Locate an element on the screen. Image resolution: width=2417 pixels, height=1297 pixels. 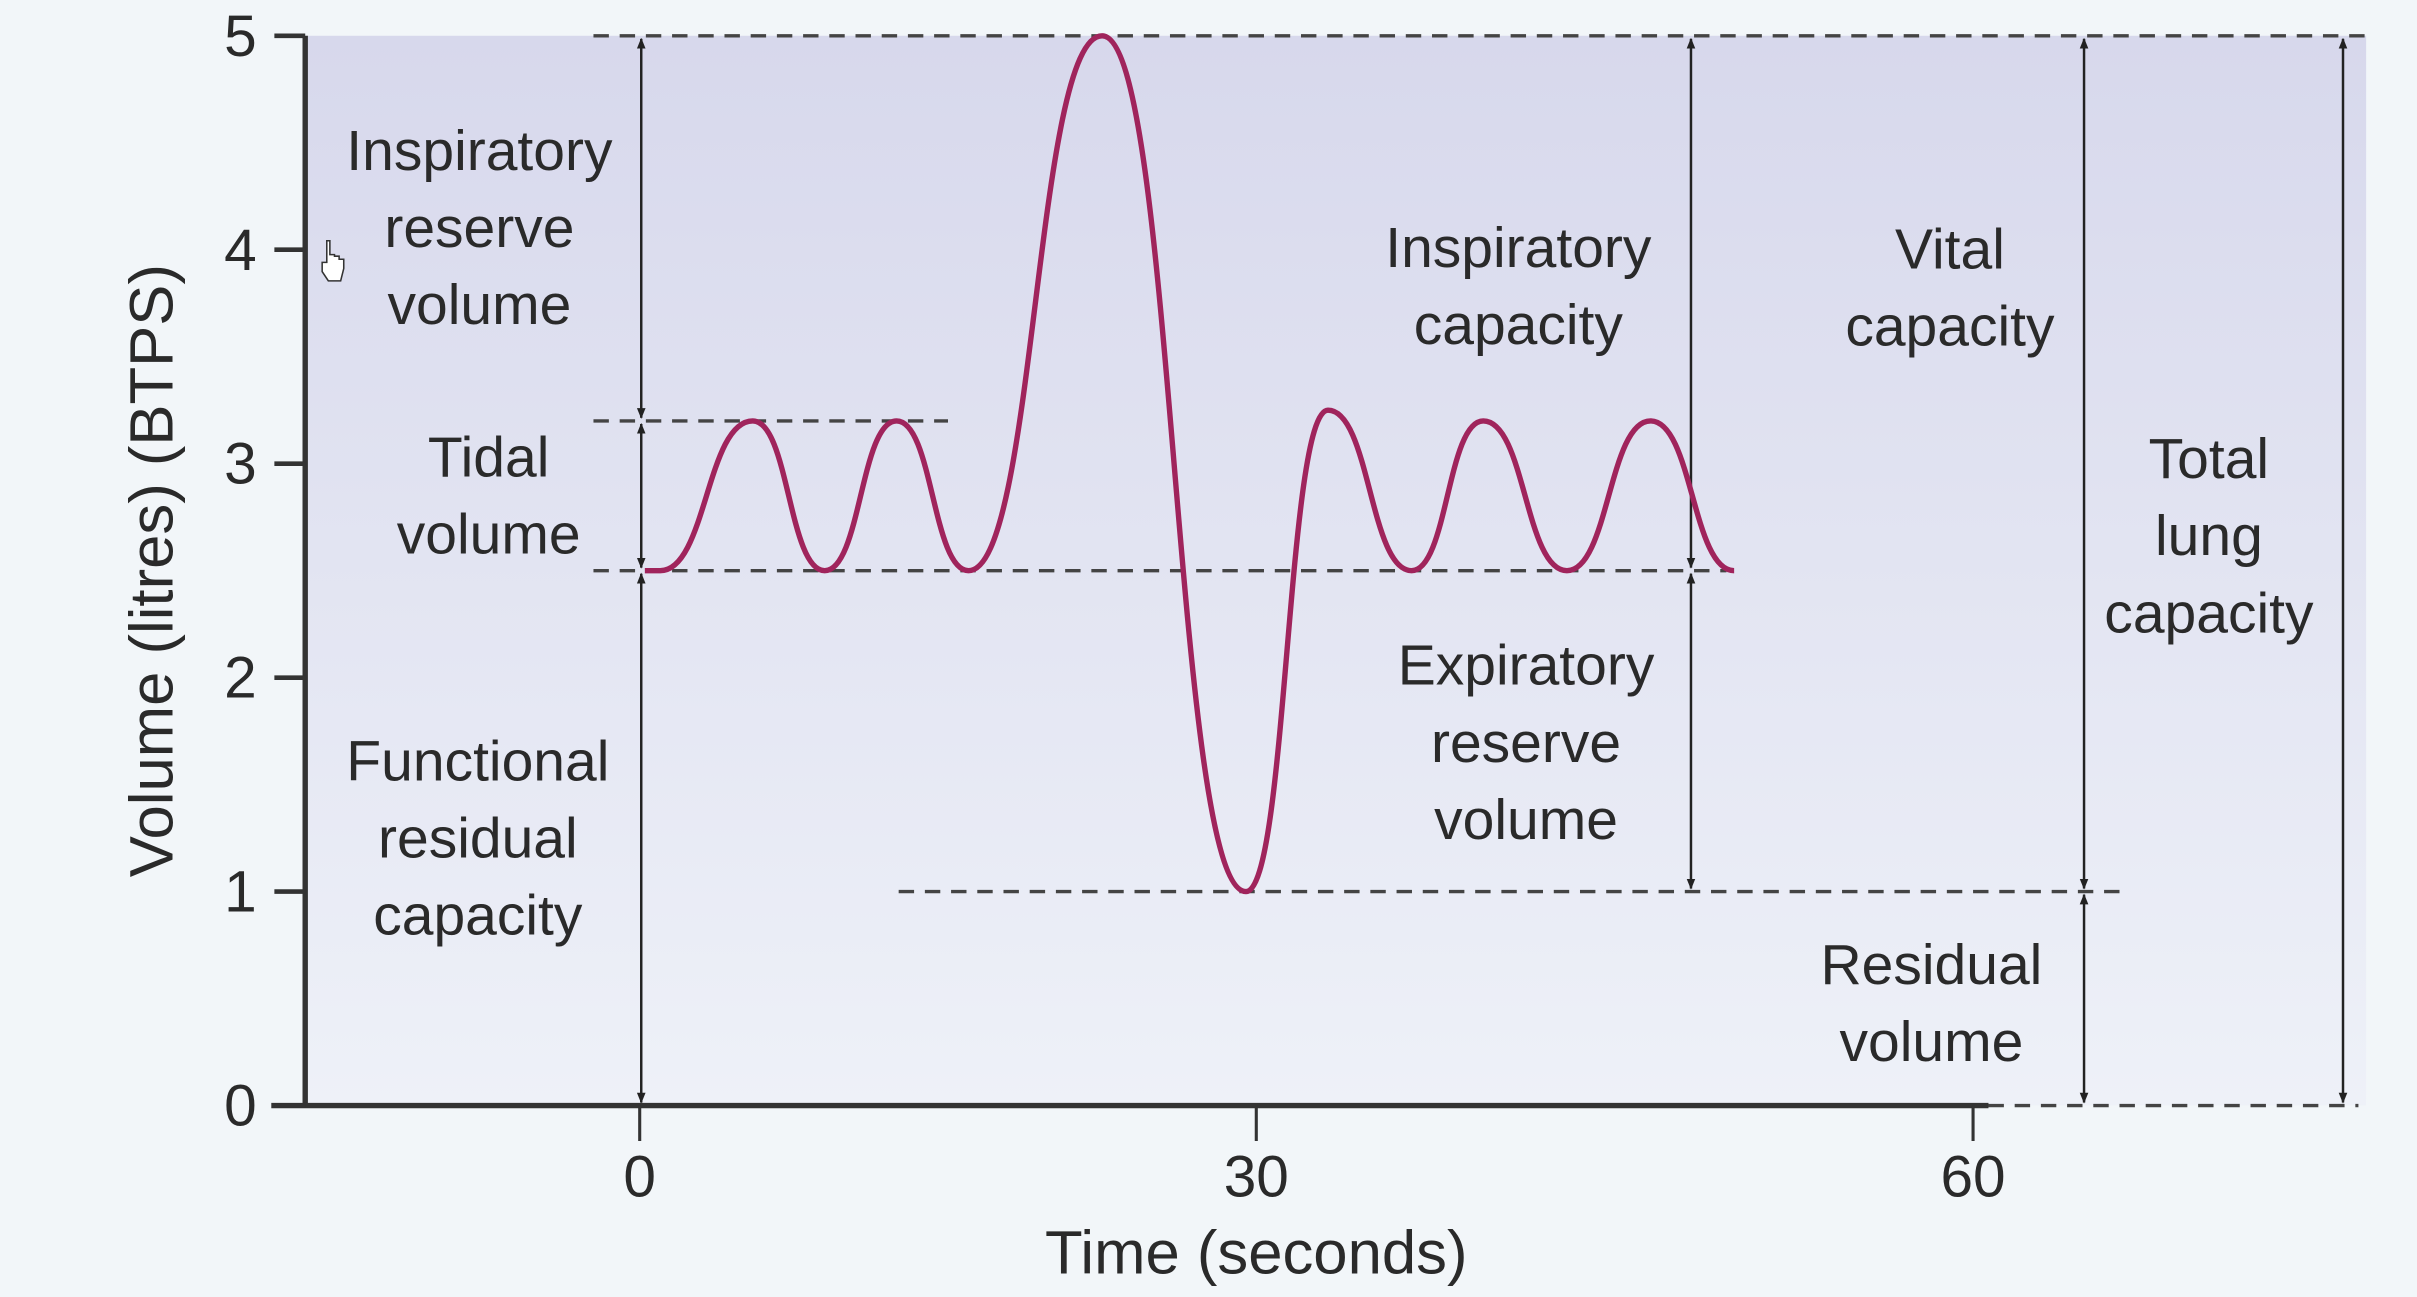
y-tick-label: 4 is located at coordinates (240, 250).